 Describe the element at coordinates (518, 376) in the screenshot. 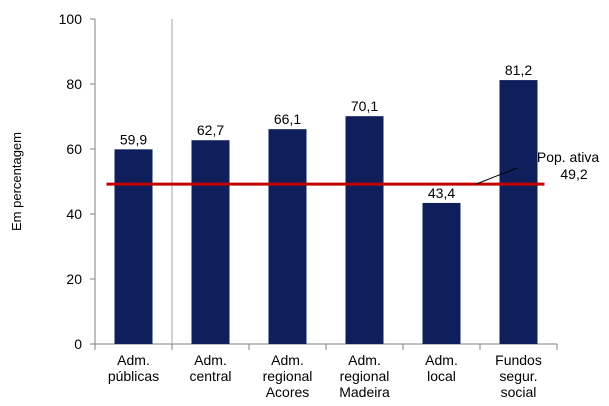

I see `x-tick-label: segur.` at that location.